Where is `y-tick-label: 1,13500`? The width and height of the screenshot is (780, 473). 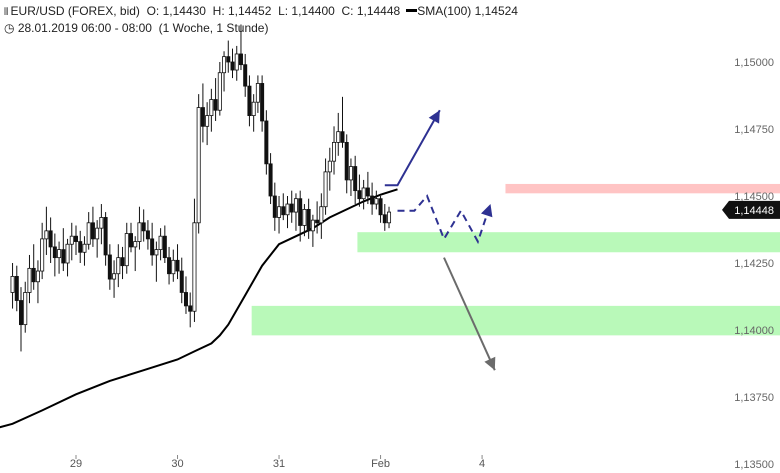
y-tick-label: 1,13500 is located at coordinates (754, 465).